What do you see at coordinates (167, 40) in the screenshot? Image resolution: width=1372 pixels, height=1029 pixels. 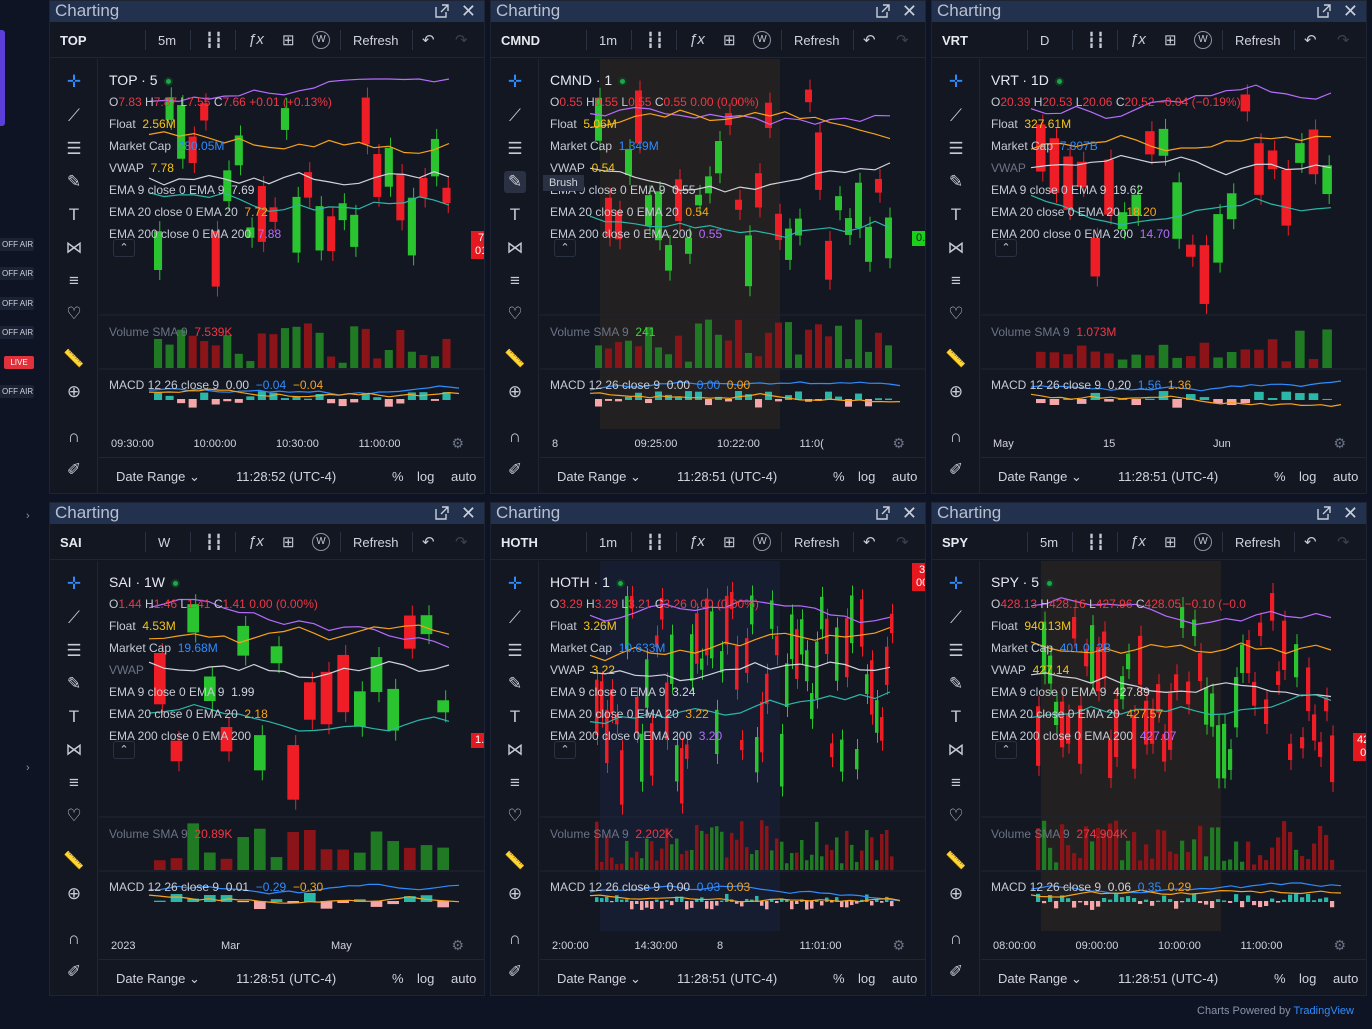 I see `timeframe-button: 5m` at bounding box center [167, 40].